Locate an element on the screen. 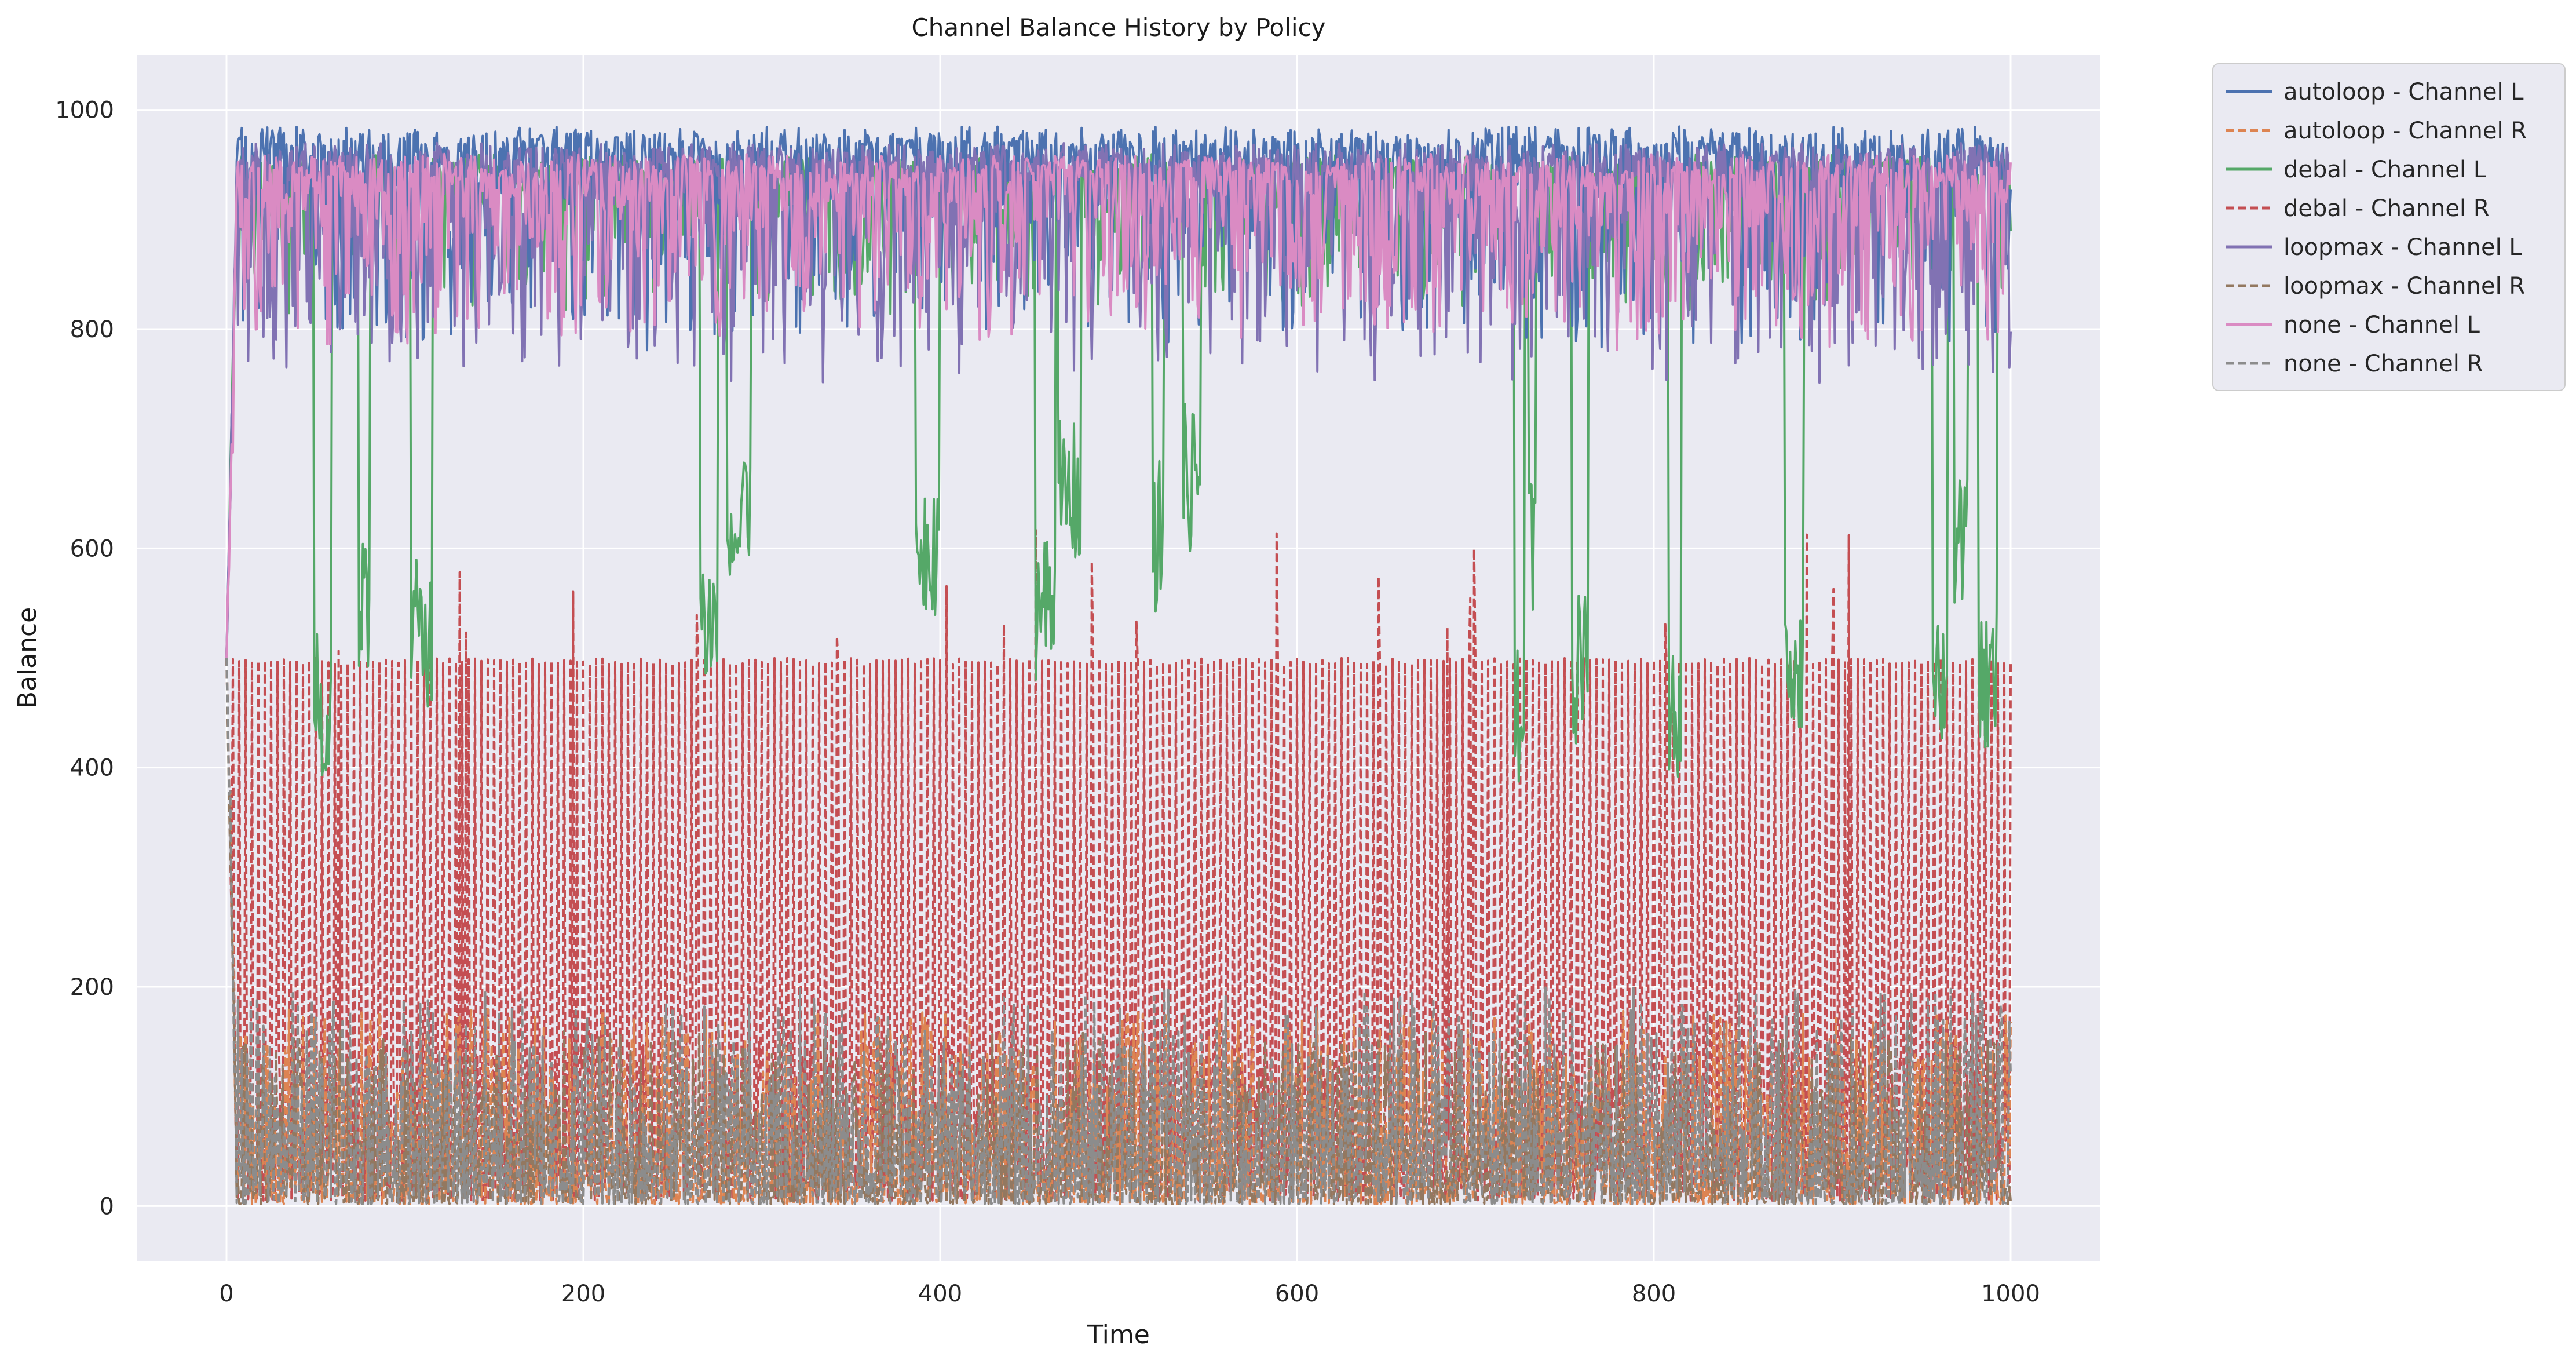 The image size is (2576, 1364). legend-box is located at coordinates (2389, 227).